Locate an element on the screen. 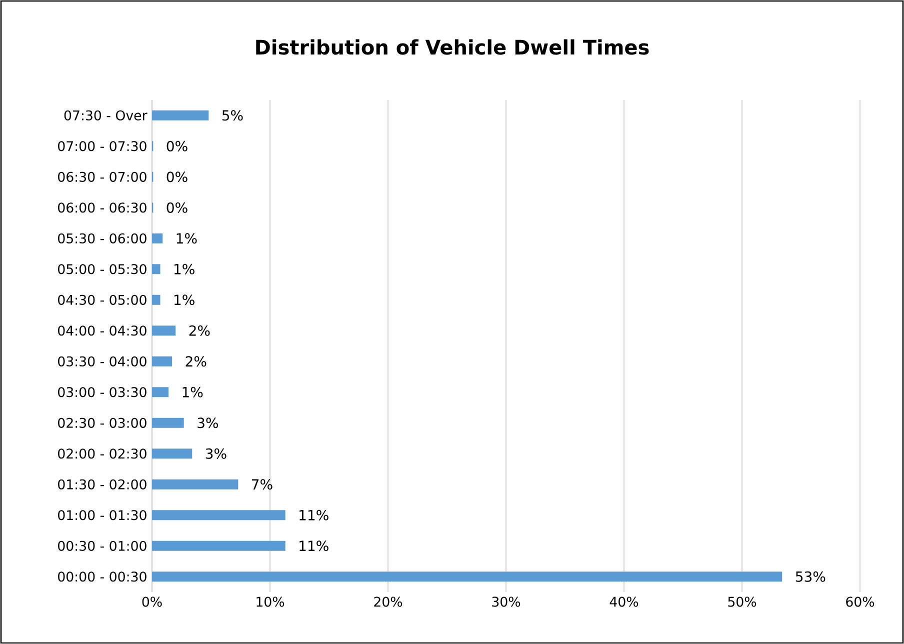 This screenshot has width=904, height=644. y-tick-label: 06:00 - 06:30 is located at coordinates (102, 207).